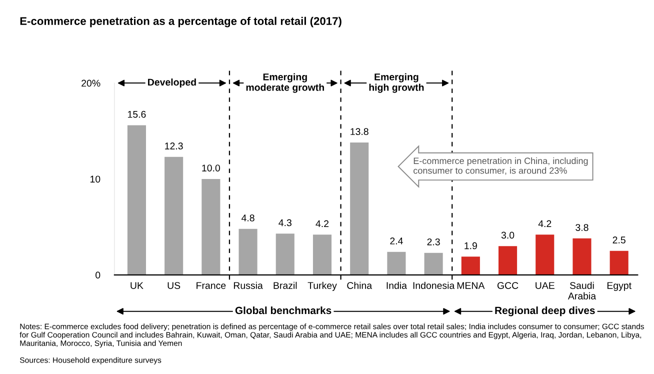 This screenshot has width=654, height=374. What do you see at coordinates (396, 241) in the screenshot?
I see `data-label: 2.4` at bounding box center [396, 241].